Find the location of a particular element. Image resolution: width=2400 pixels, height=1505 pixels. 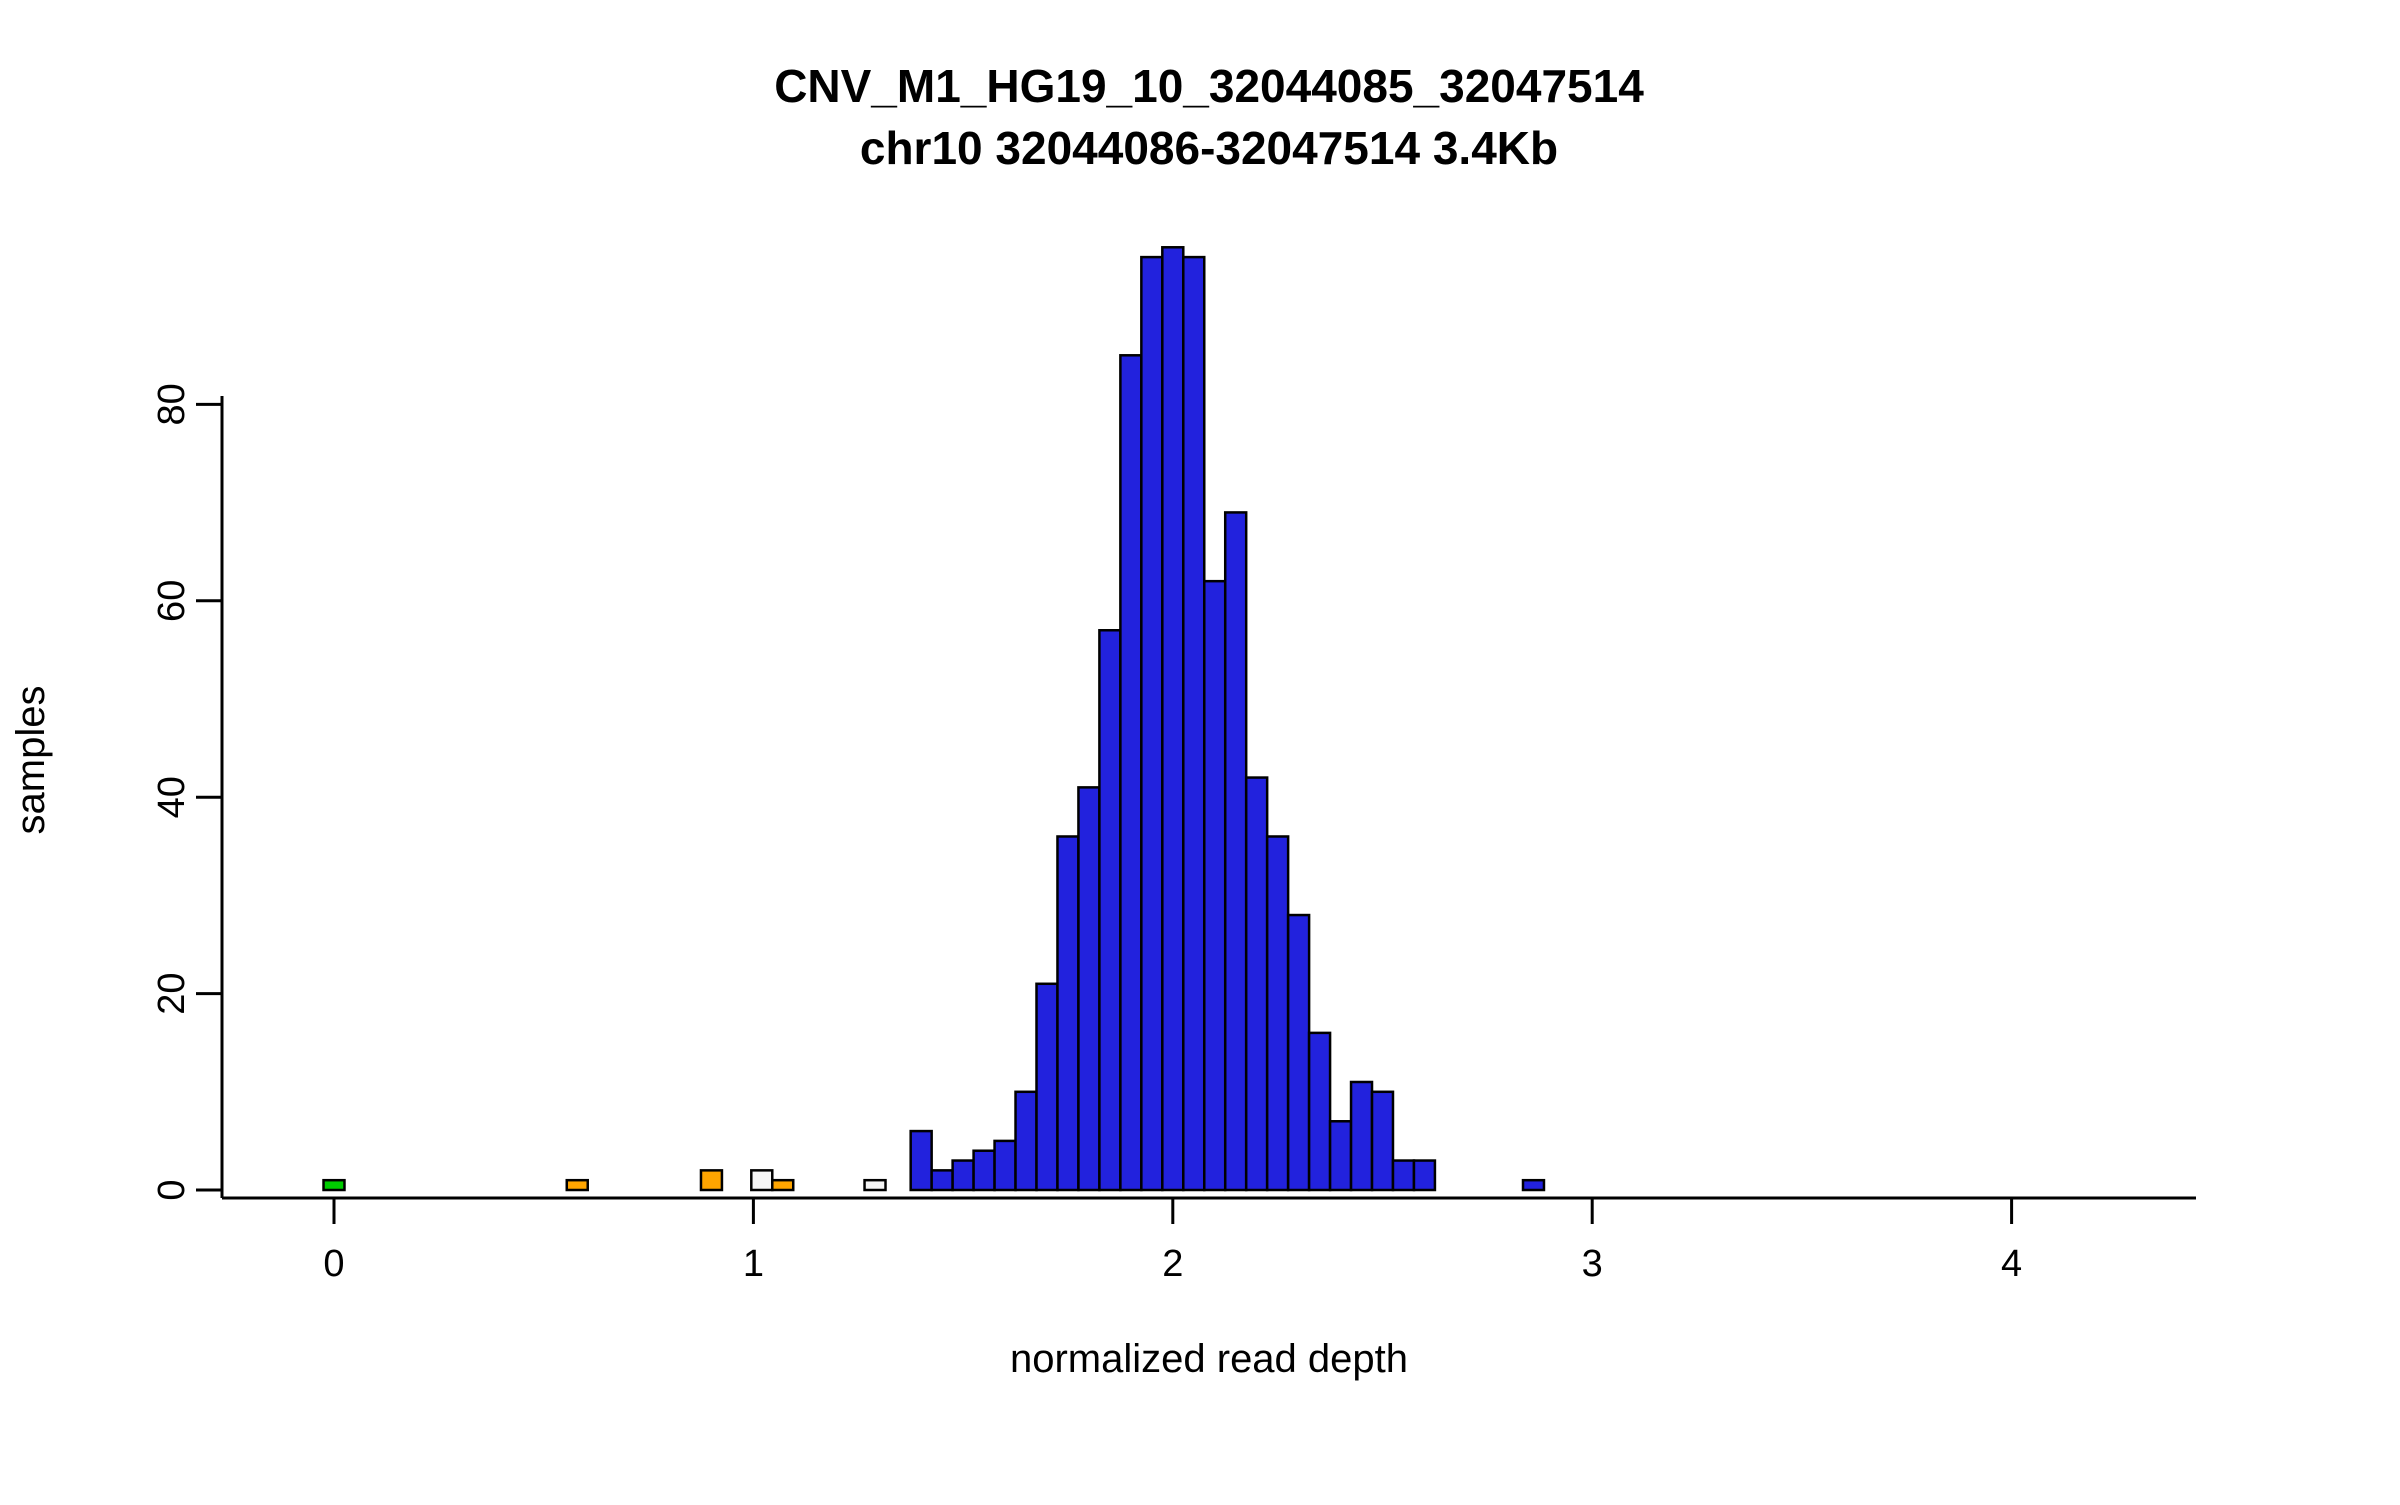

y-tick-label: 60 is located at coordinates (172, 601).